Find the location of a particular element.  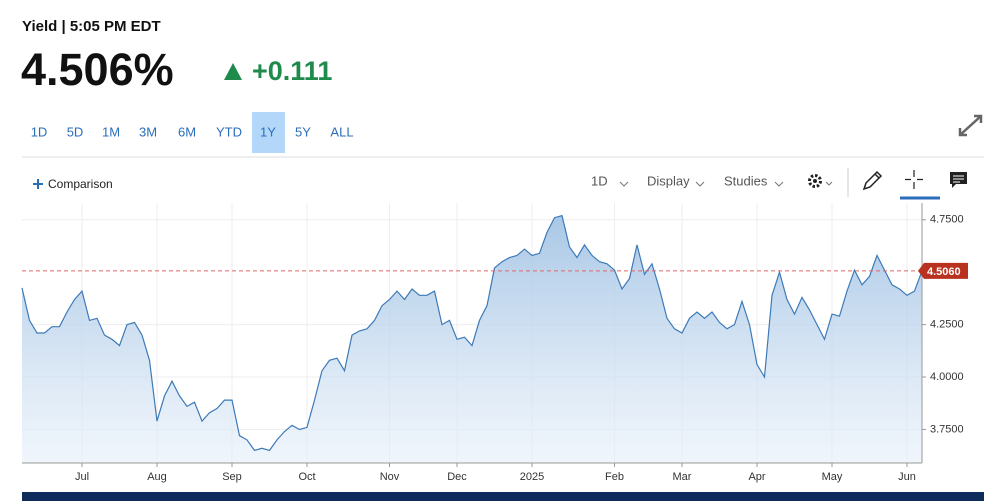

range-button: 6M is located at coordinates (187, 131).